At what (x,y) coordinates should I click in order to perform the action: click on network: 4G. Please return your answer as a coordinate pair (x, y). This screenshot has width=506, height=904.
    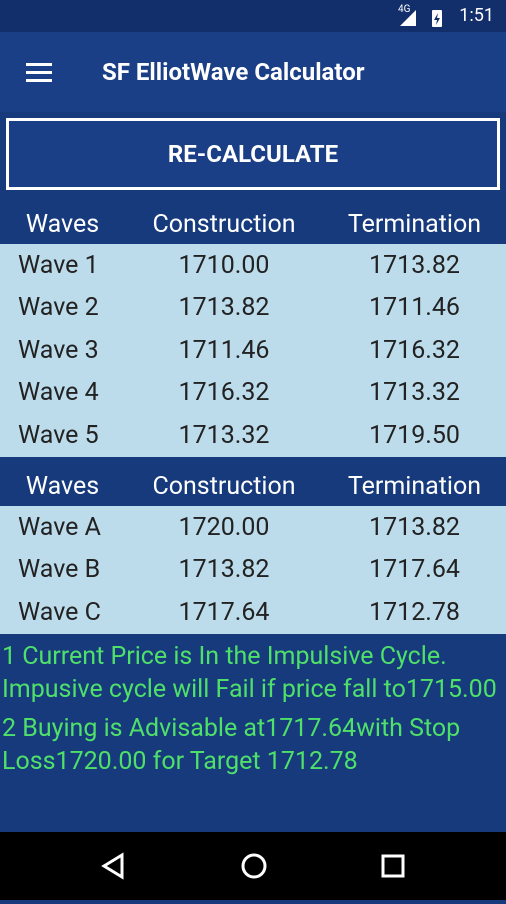
    Looking at the image, I should click on (404, 9).